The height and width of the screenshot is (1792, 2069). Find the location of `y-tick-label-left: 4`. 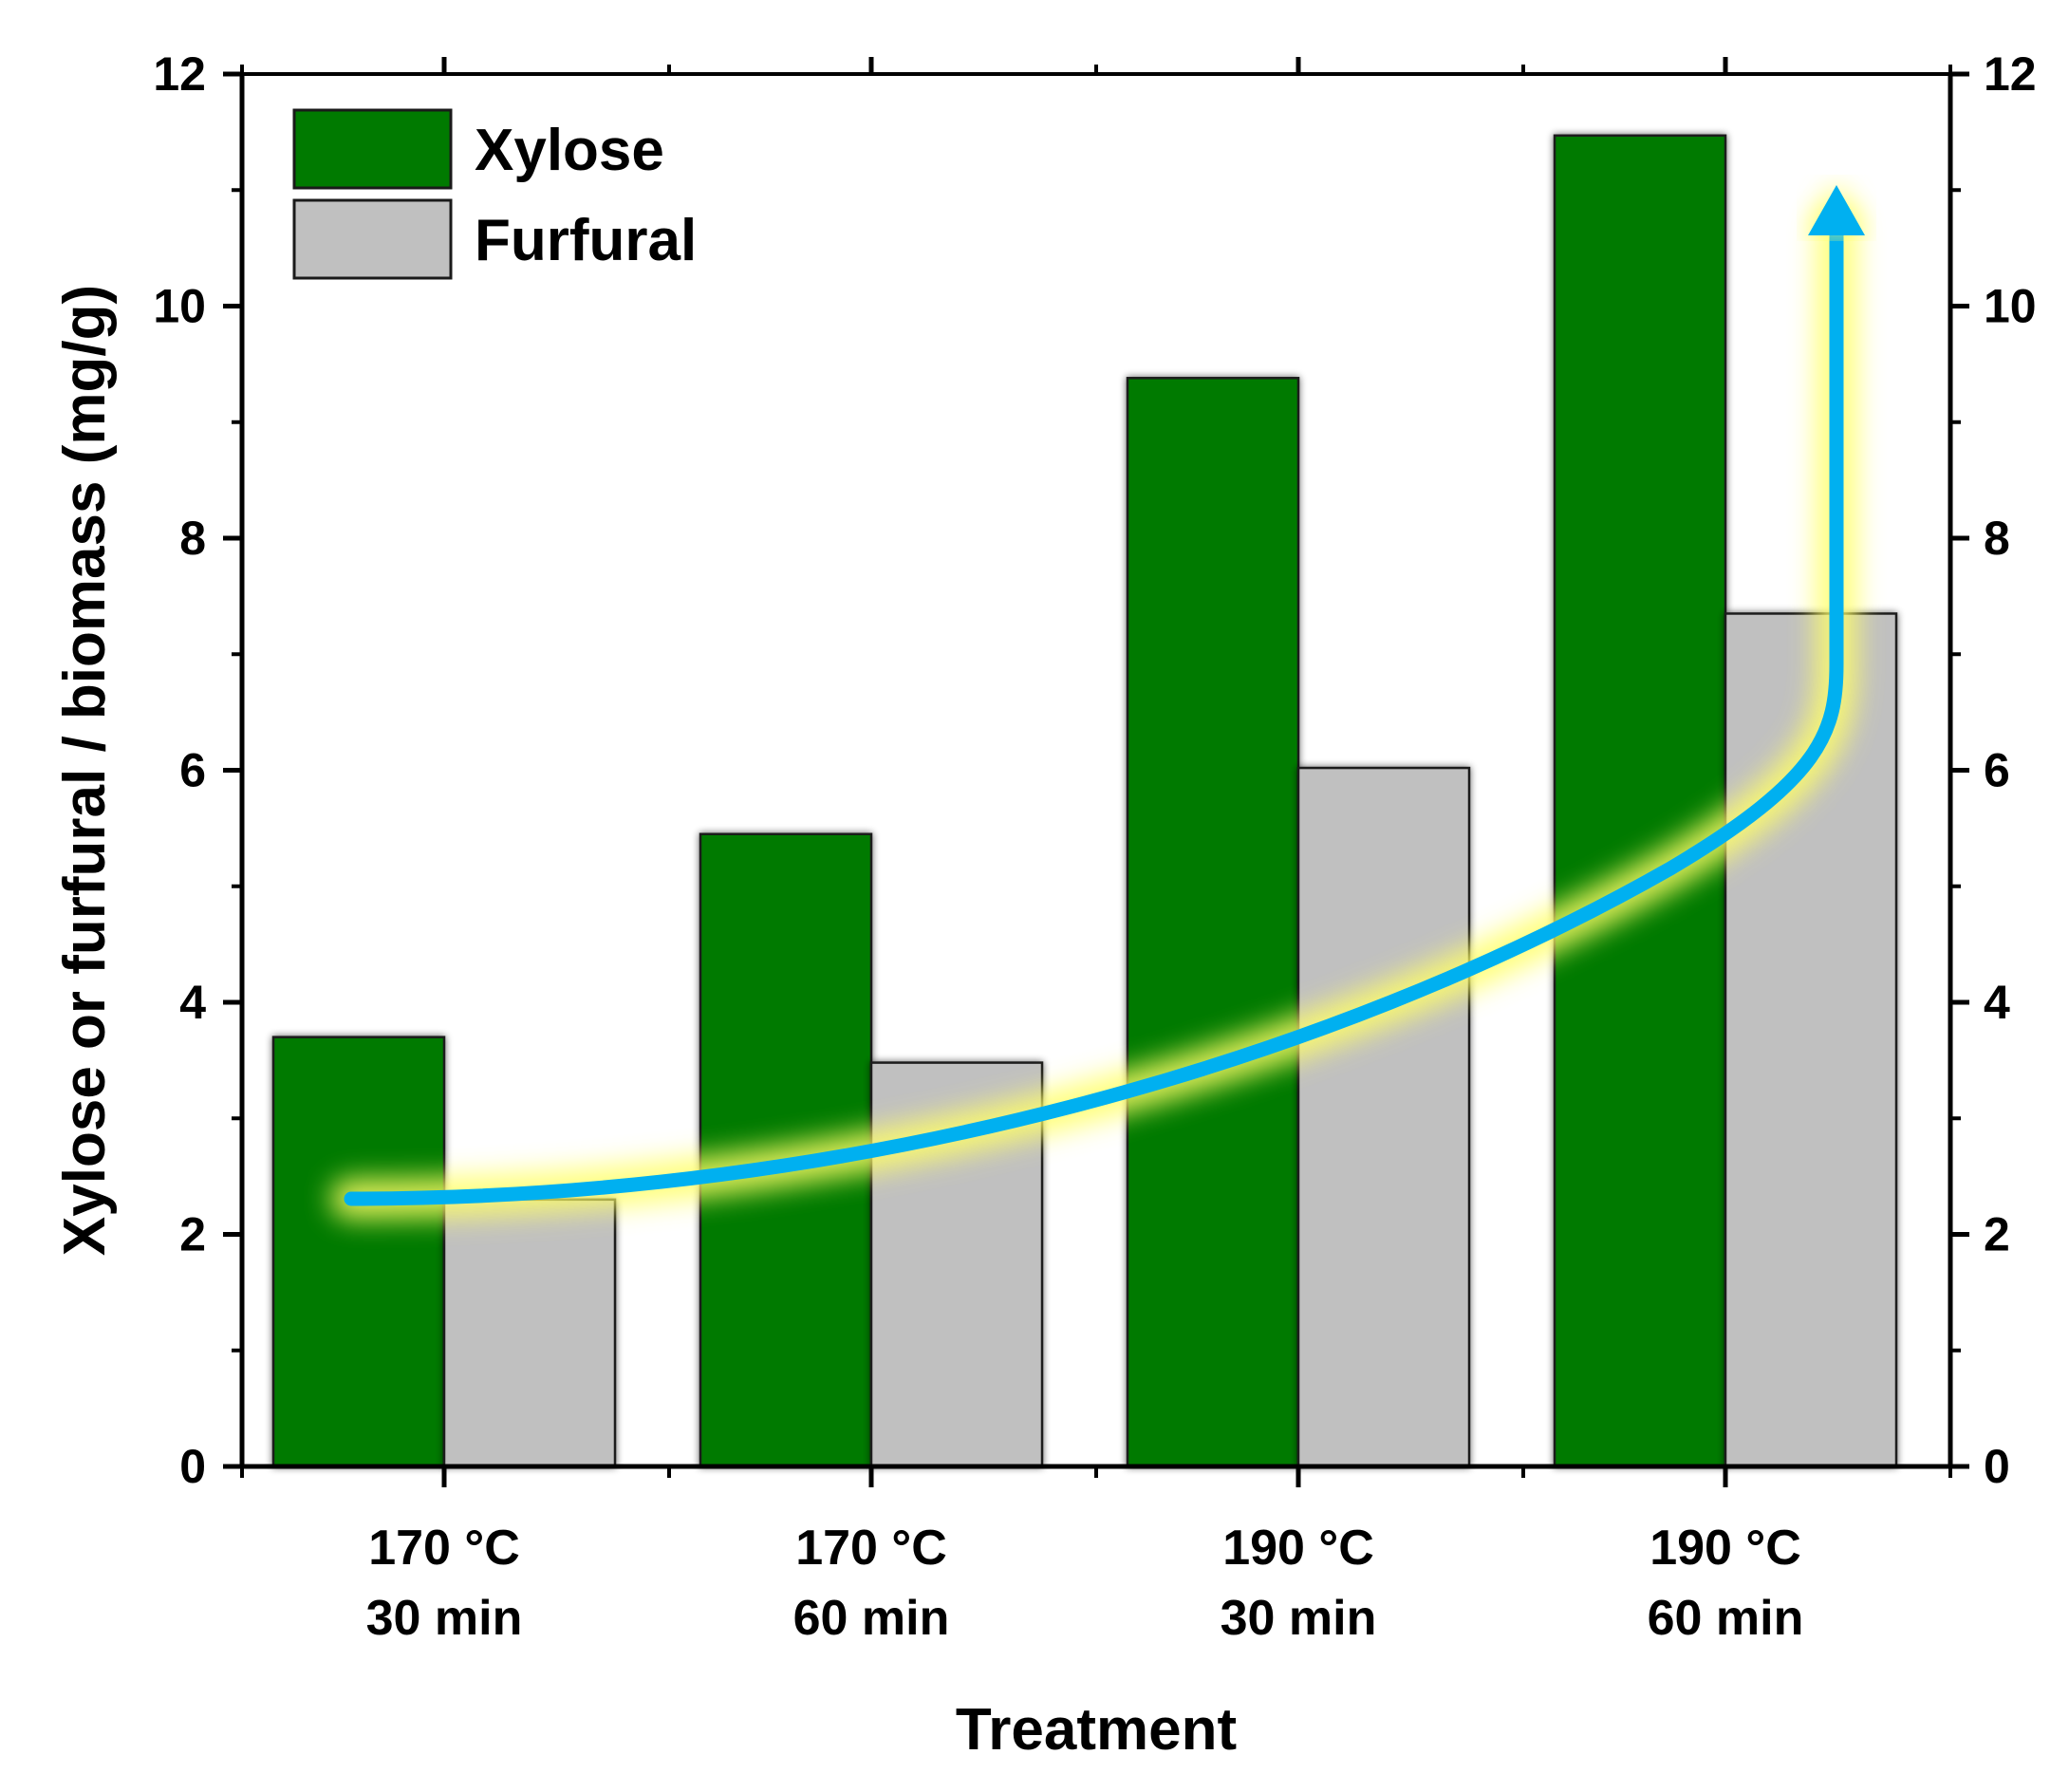

y-tick-label-left: 4 is located at coordinates (192, 1002).